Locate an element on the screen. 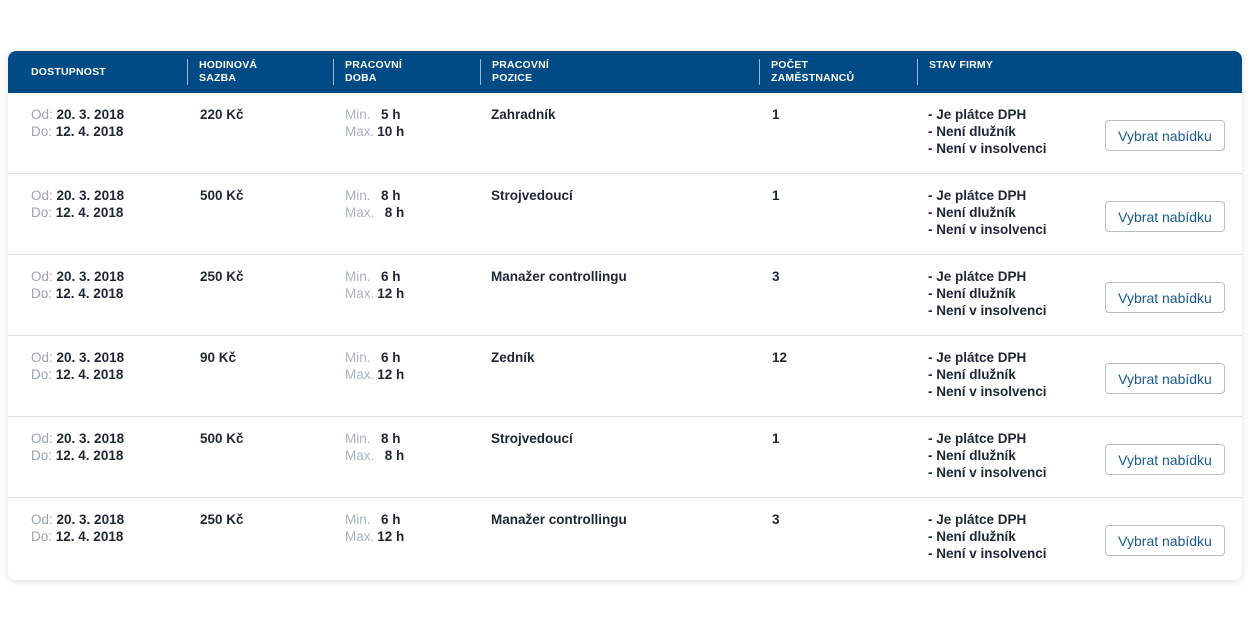 The image size is (1250, 626). employees-count-cell: 12 is located at coordinates (780, 357).